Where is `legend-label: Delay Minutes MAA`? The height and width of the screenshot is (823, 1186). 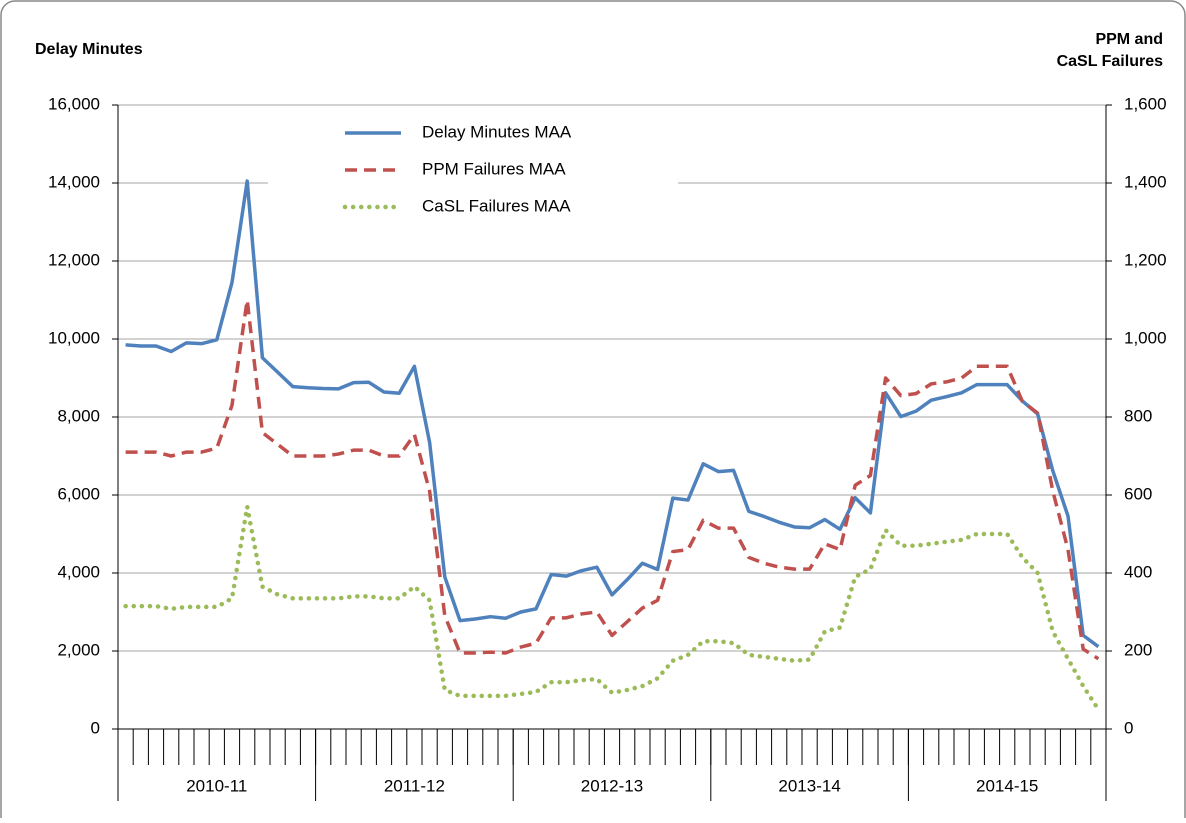 legend-label: Delay Minutes MAA is located at coordinates (497, 131).